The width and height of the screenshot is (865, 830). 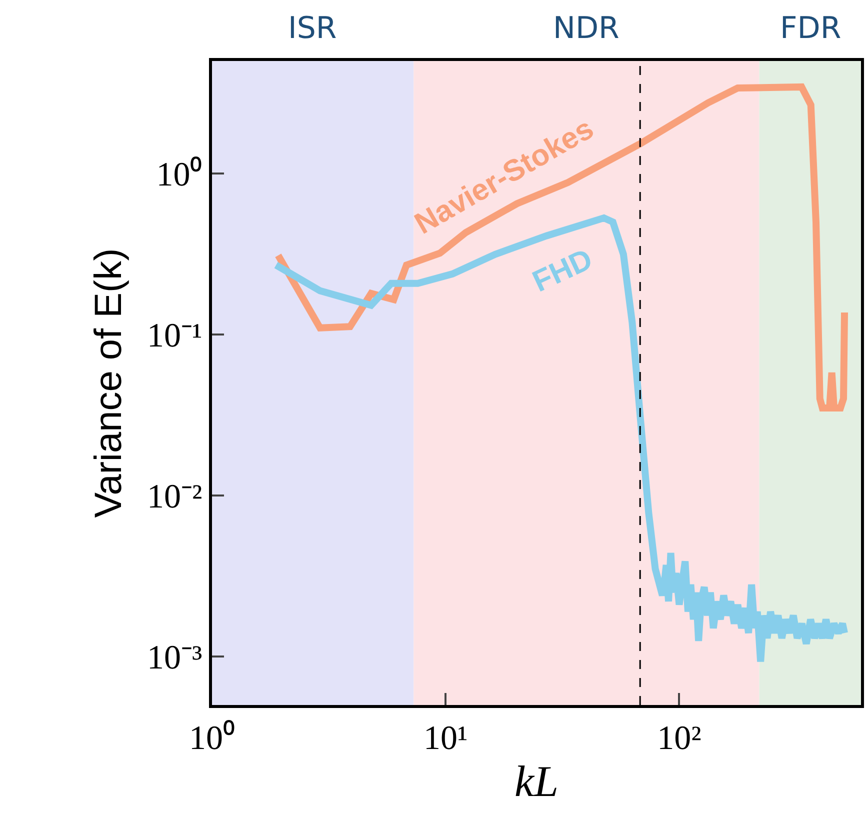 I want to click on y-tick-label: 10⁰, so click(x=179, y=175).